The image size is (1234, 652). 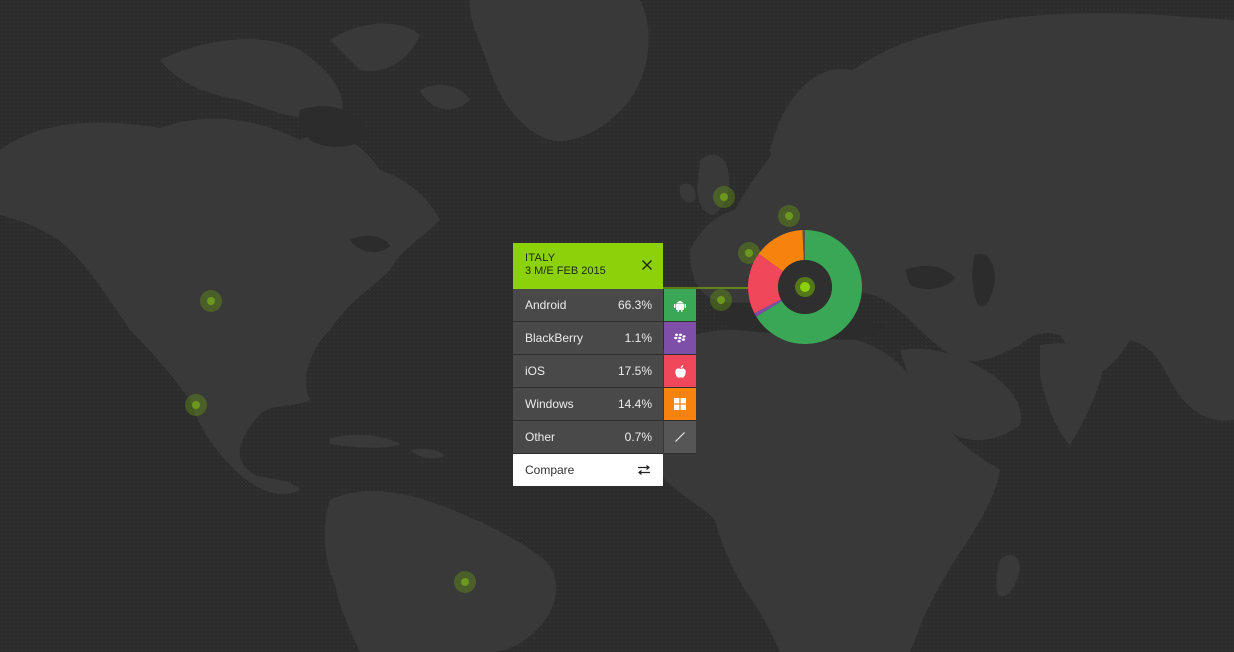 What do you see at coordinates (634, 371) in the screenshot?
I see `os-share: 17.5%` at bounding box center [634, 371].